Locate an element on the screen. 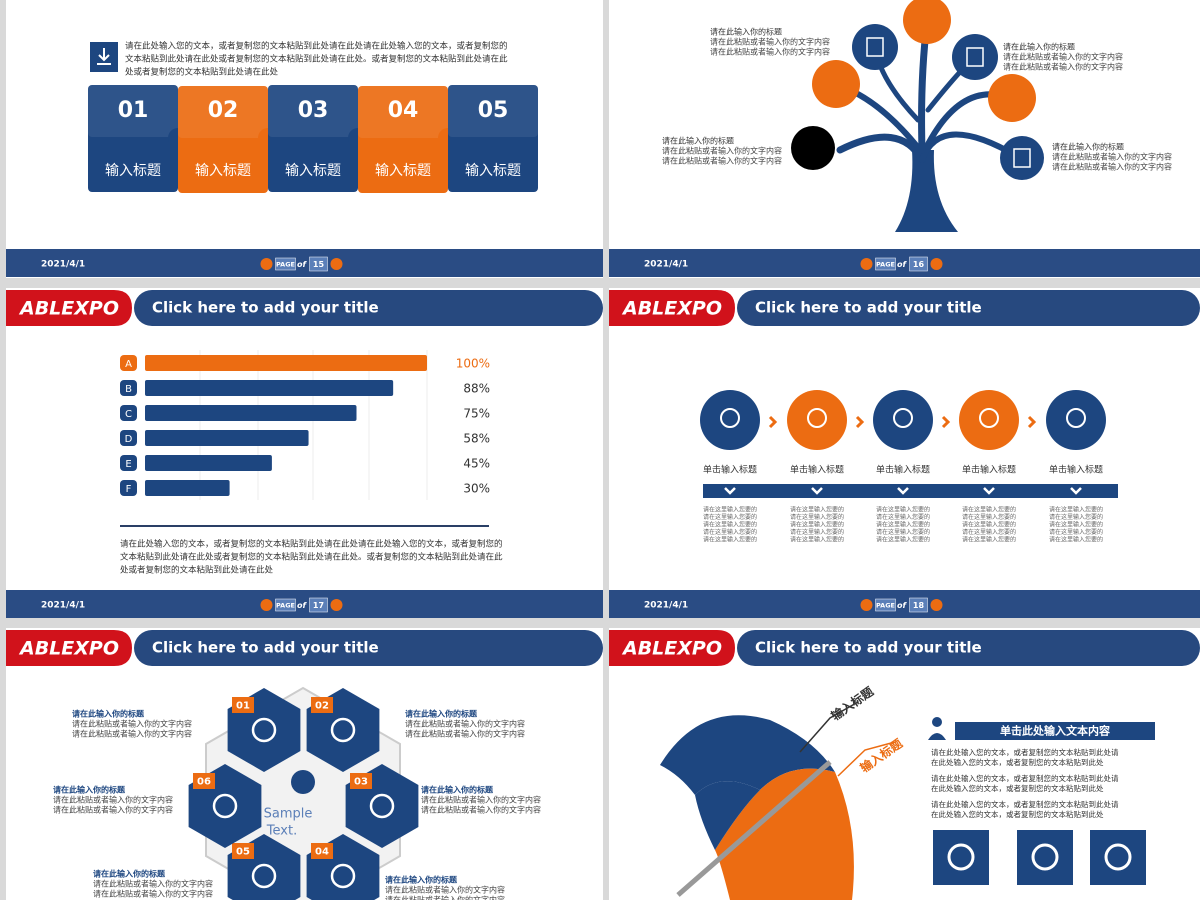 This screenshot has width=1200, height=900. heading: 单击此处输入文本内容 is located at coordinates (1055, 731).